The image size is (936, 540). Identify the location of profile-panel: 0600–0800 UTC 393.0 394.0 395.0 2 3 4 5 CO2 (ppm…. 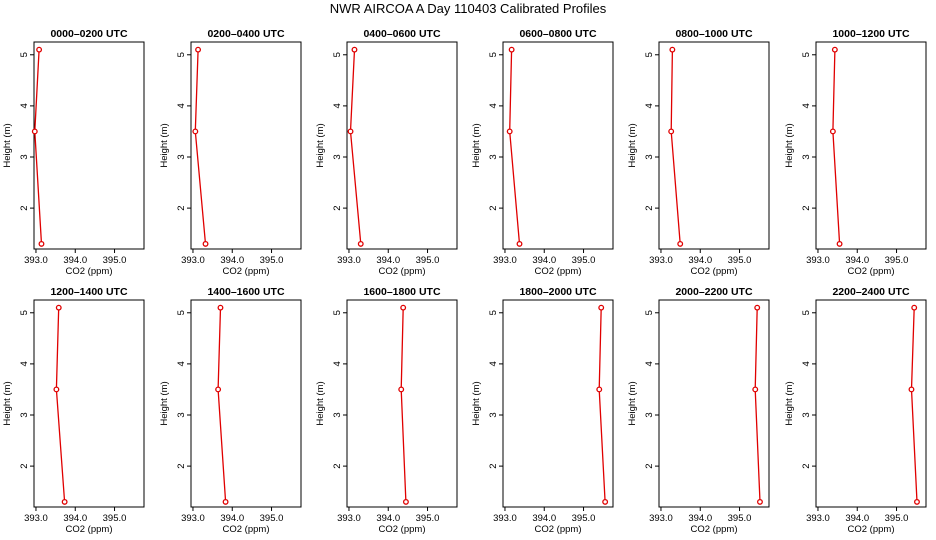
(542, 152).